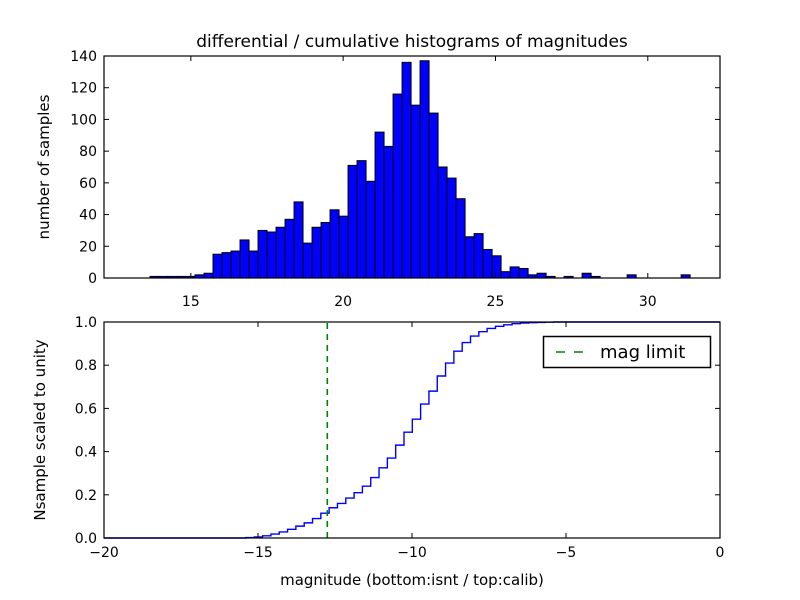 Image resolution: width=800 pixels, height=600 pixels. I want to click on y-tick-label: 0.0, so click(86, 539).